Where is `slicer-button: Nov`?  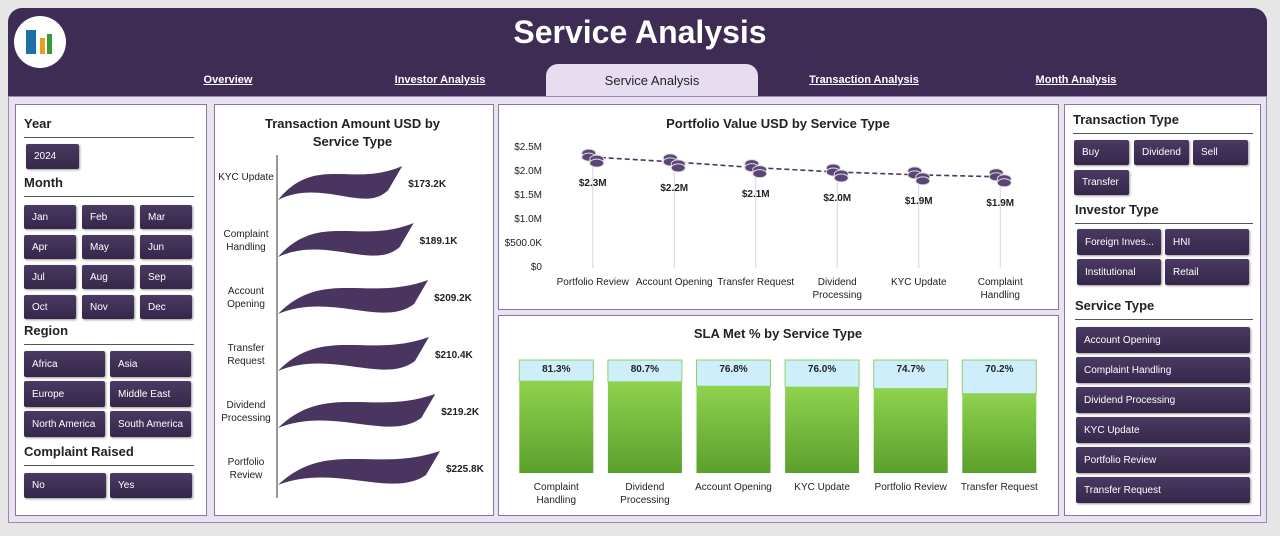 slicer-button: Nov is located at coordinates (108, 307).